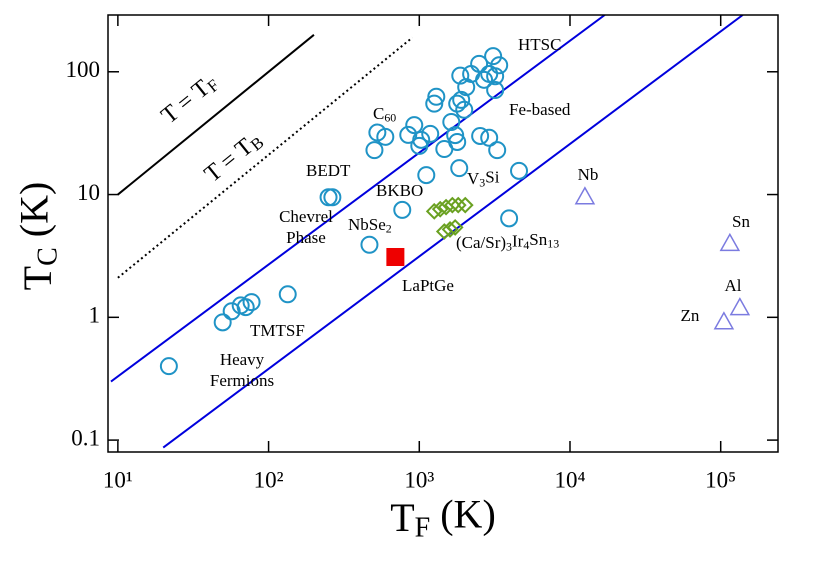  I want to click on y-axis-label-part: T, so click(37, 278).